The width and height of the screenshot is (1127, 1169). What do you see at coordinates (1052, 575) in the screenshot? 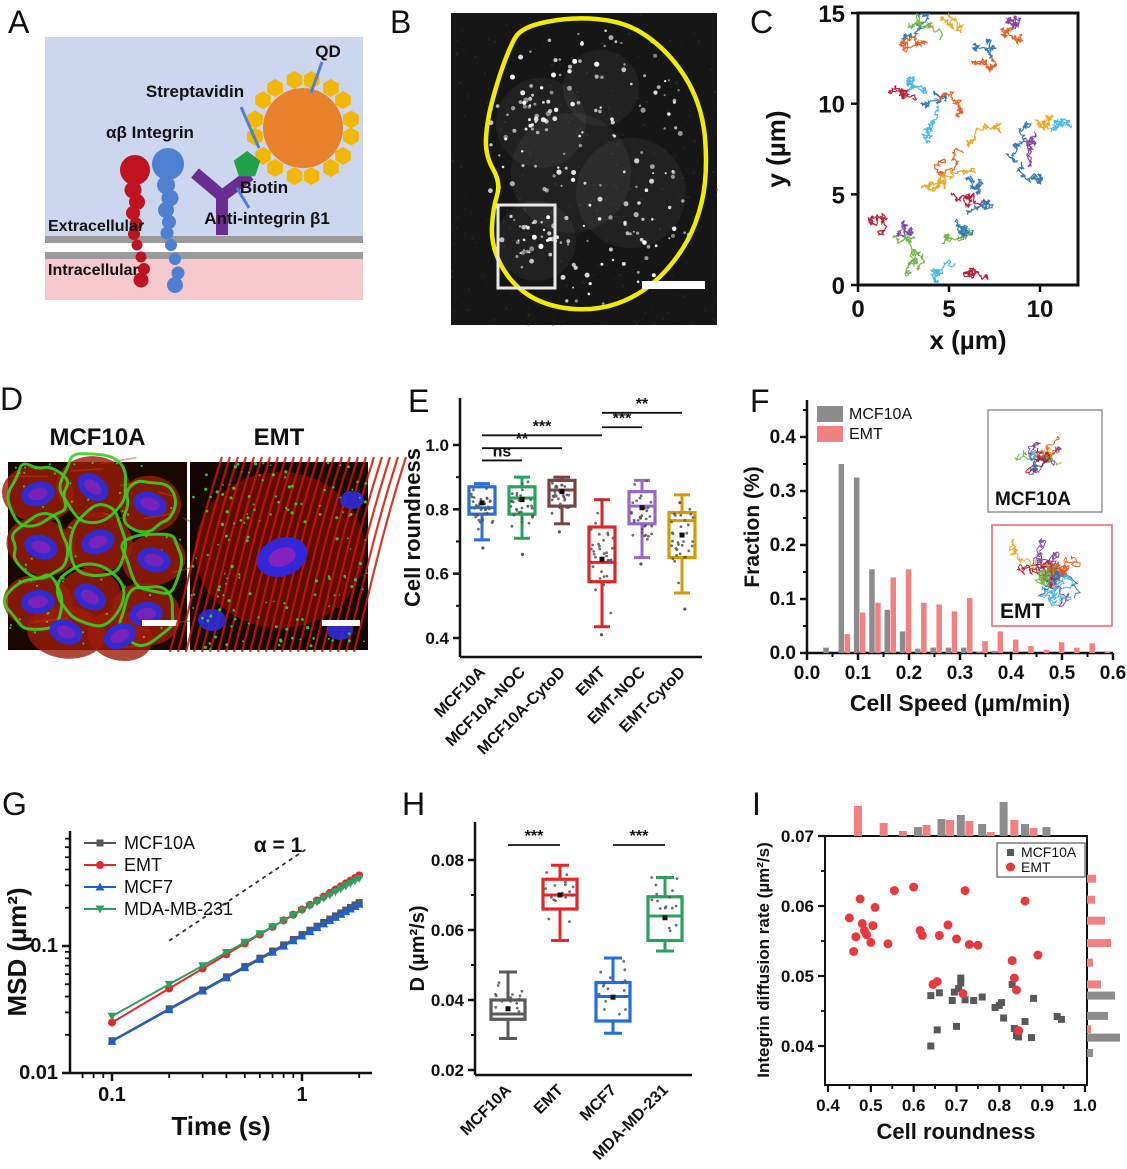
I see `inset-emt: EMT` at bounding box center [1052, 575].